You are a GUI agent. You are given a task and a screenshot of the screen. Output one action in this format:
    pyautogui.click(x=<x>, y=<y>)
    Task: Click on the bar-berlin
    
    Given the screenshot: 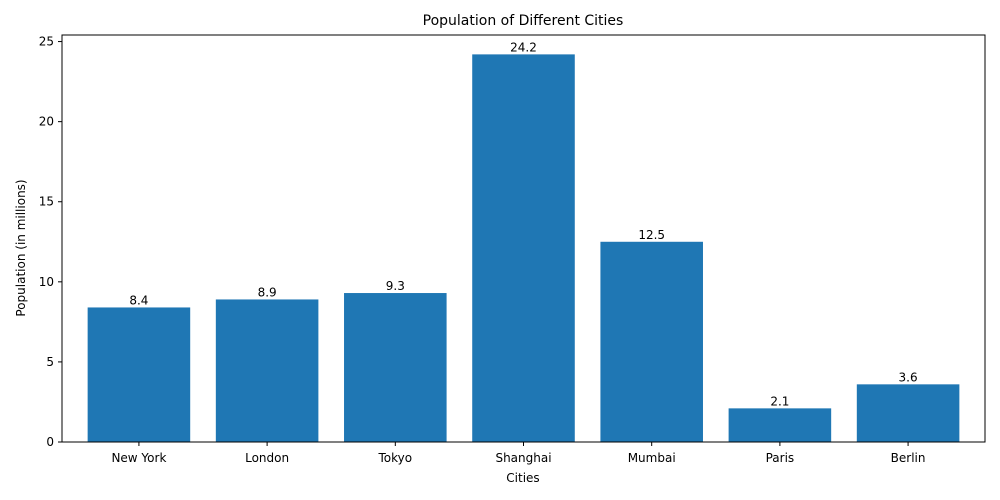 What is the action you would take?
    pyautogui.click(x=908, y=413)
    